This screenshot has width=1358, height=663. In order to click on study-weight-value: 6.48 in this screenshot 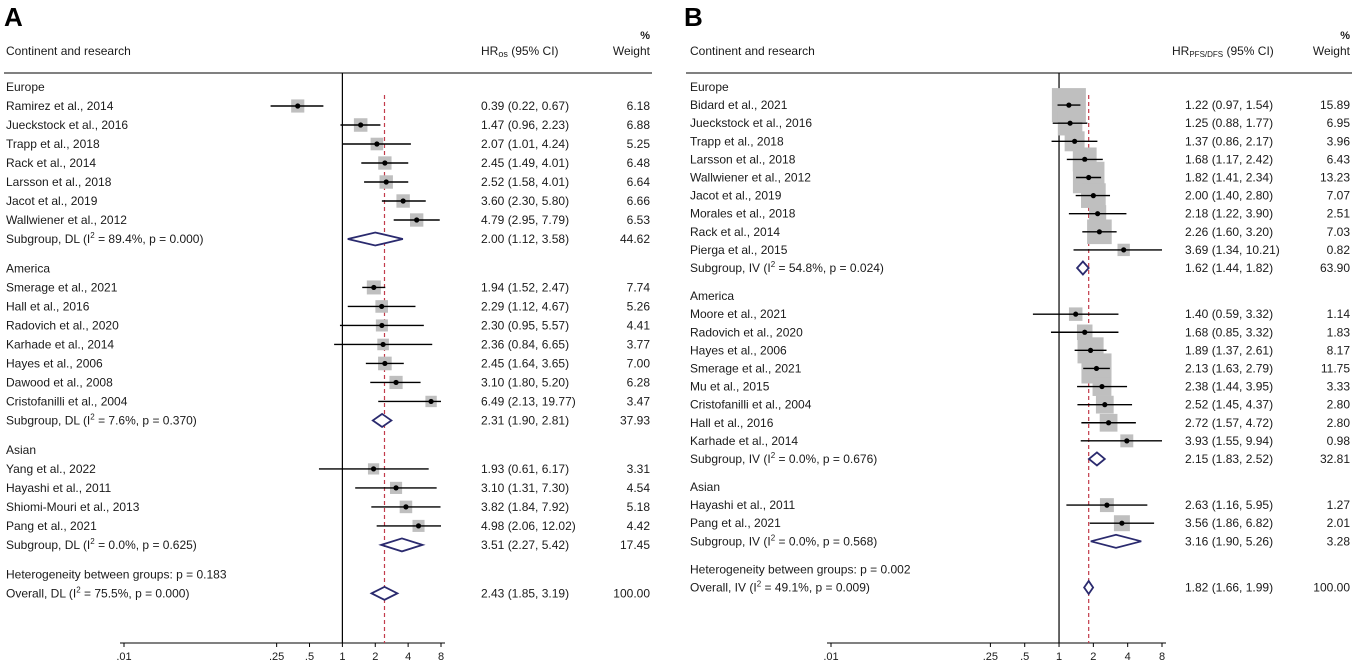, I will do `click(639, 163)`.